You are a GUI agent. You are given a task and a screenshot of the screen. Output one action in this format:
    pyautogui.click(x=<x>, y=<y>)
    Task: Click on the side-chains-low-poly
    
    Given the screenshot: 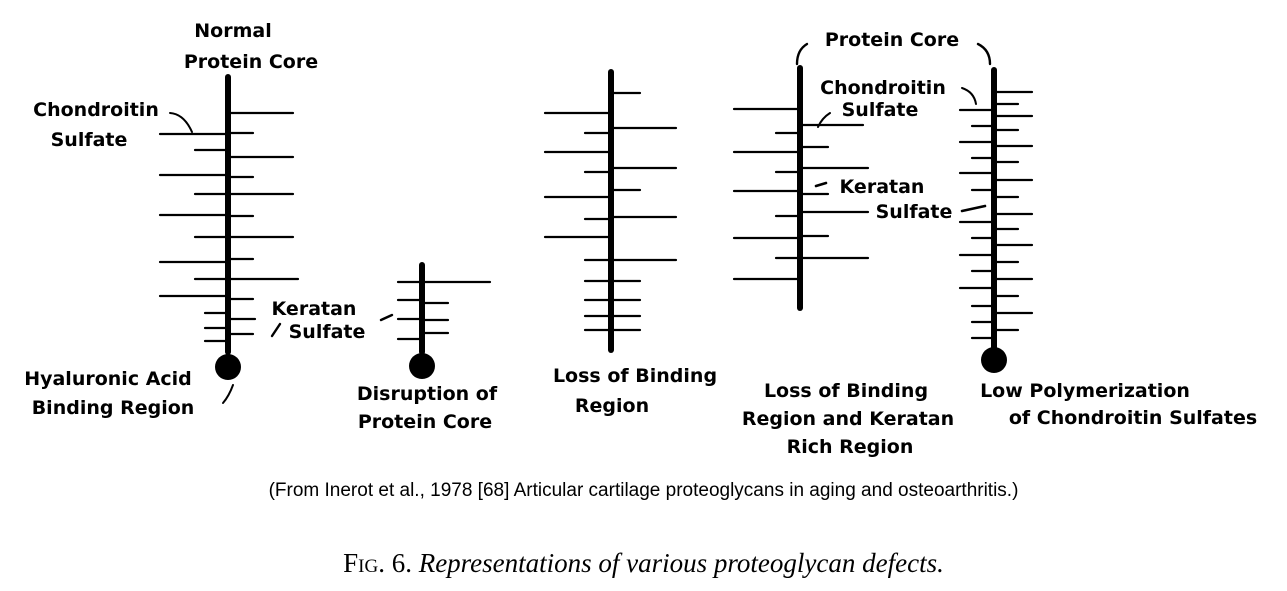 What is the action you would take?
    pyautogui.click(x=996, y=215)
    